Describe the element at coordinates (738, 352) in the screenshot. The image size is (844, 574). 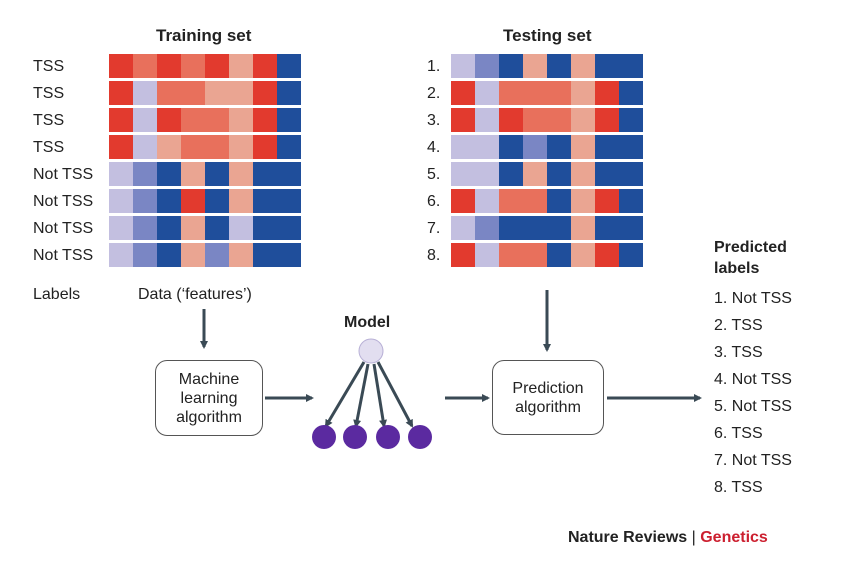
I see `predicted-label-item: 3. TSS` at that location.